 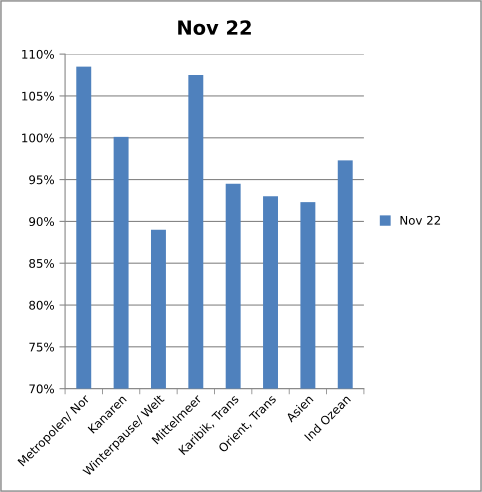 I want to click on y-tick-label: 90%, so click(x=41, y=221).